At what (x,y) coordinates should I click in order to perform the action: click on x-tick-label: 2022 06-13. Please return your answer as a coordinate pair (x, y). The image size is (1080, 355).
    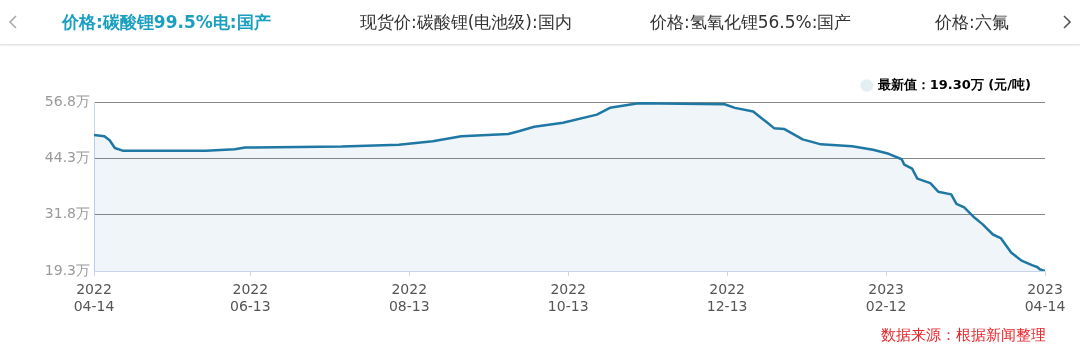
    Looking at the image, I should click on (250, 297).